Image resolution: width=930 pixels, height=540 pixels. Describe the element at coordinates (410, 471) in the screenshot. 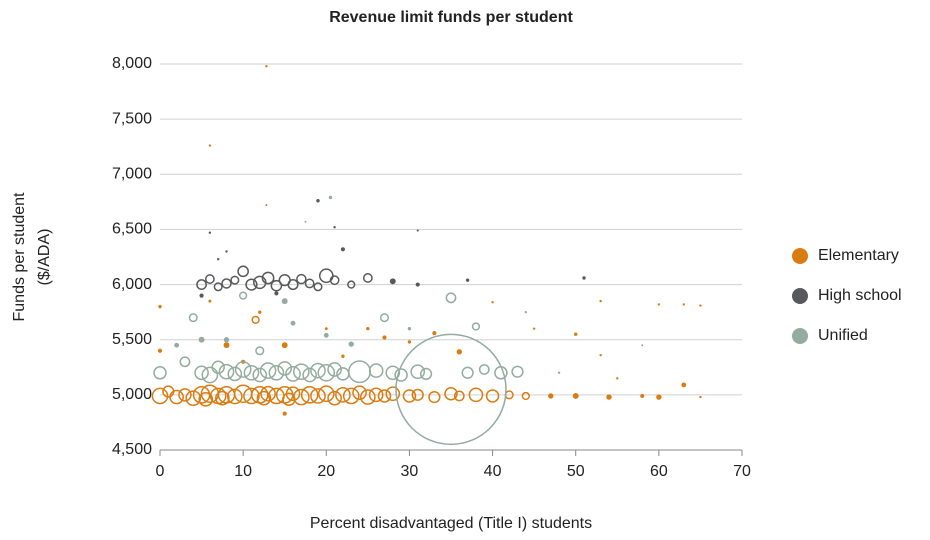

I see `x-tick-label: 30` at that location.